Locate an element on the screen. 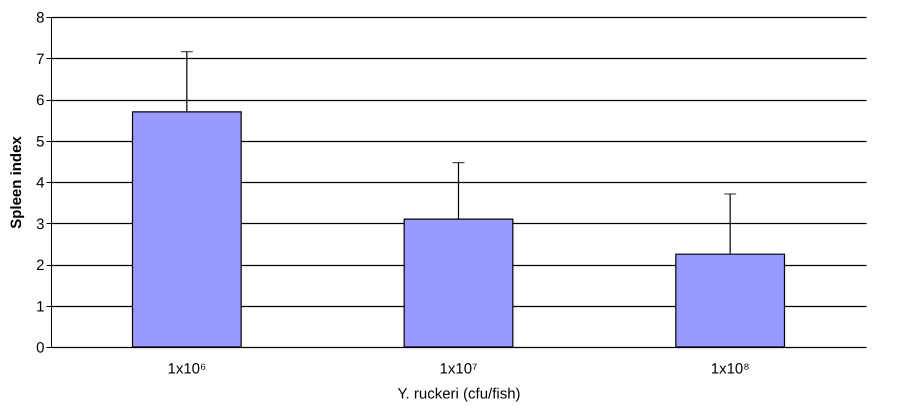 The height and width of the screenshot is (410, 909). y-tick-label: 4 is located at coordinates (40, 183).